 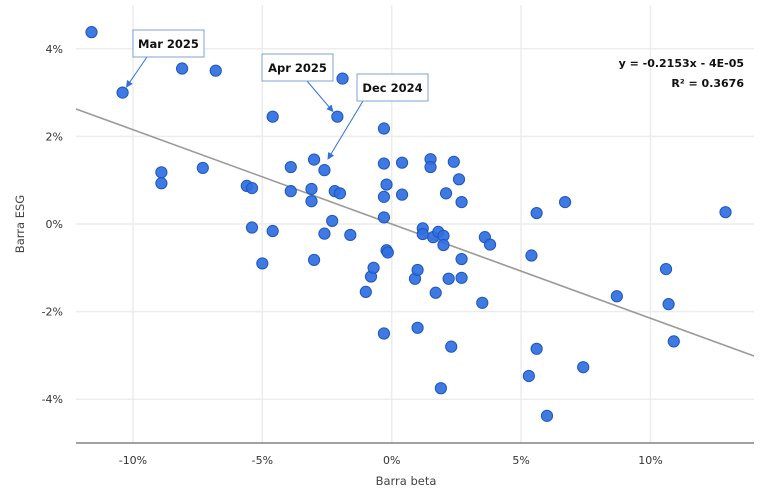 I want to click on y-axis-ticks: -4% -2% 0% 2% 4%, so click(x=52, y=224).